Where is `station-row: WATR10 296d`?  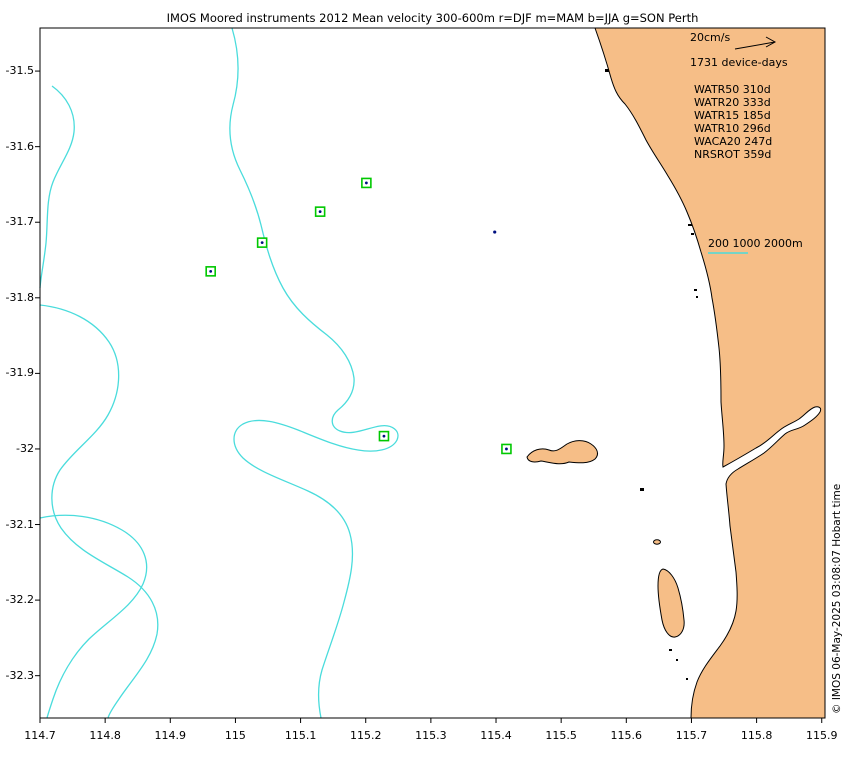
station-row: WATR10 296d is located at coordinates (732, 128).